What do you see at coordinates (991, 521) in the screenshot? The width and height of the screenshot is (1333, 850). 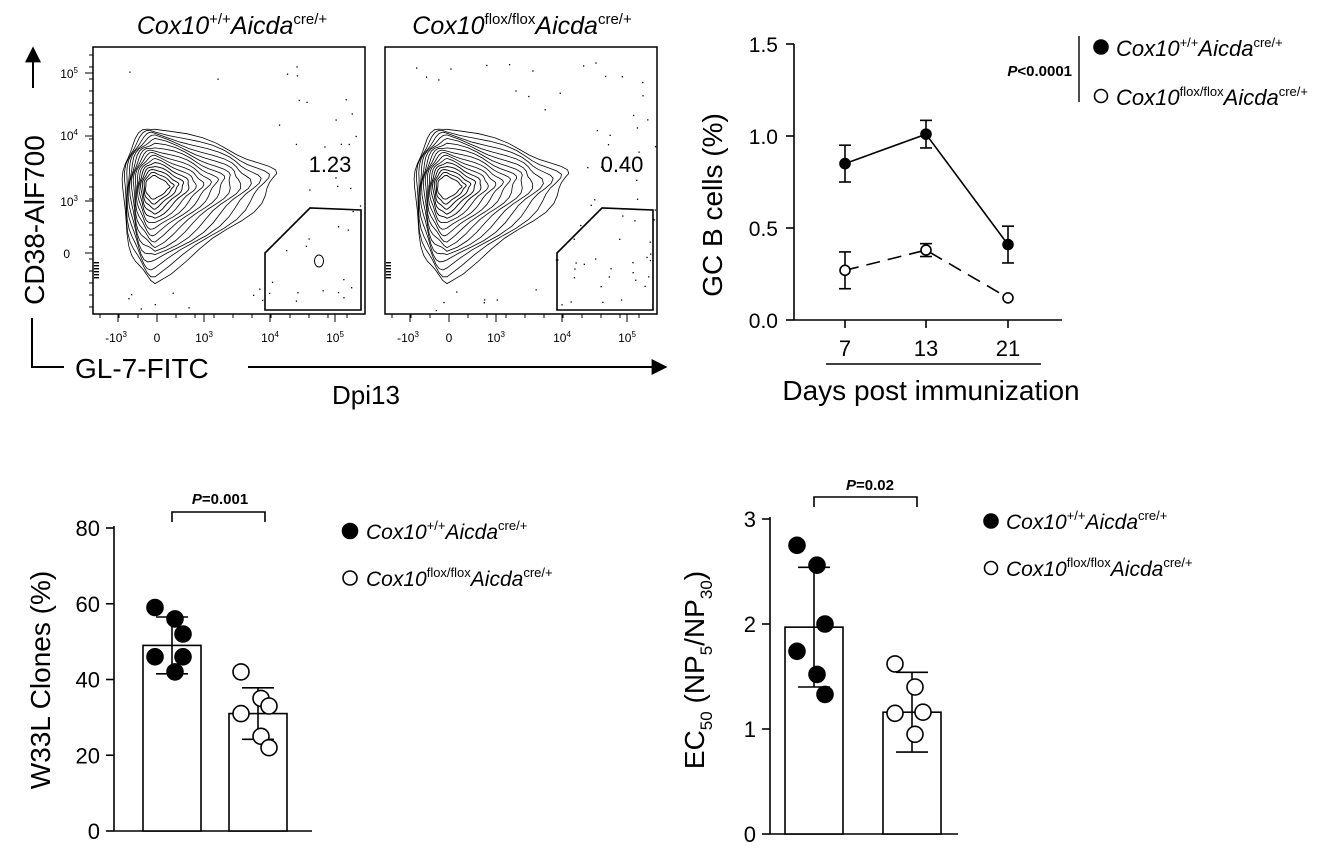 I see `ec50-legend-marker-wt` at bounding box center [991, 521].